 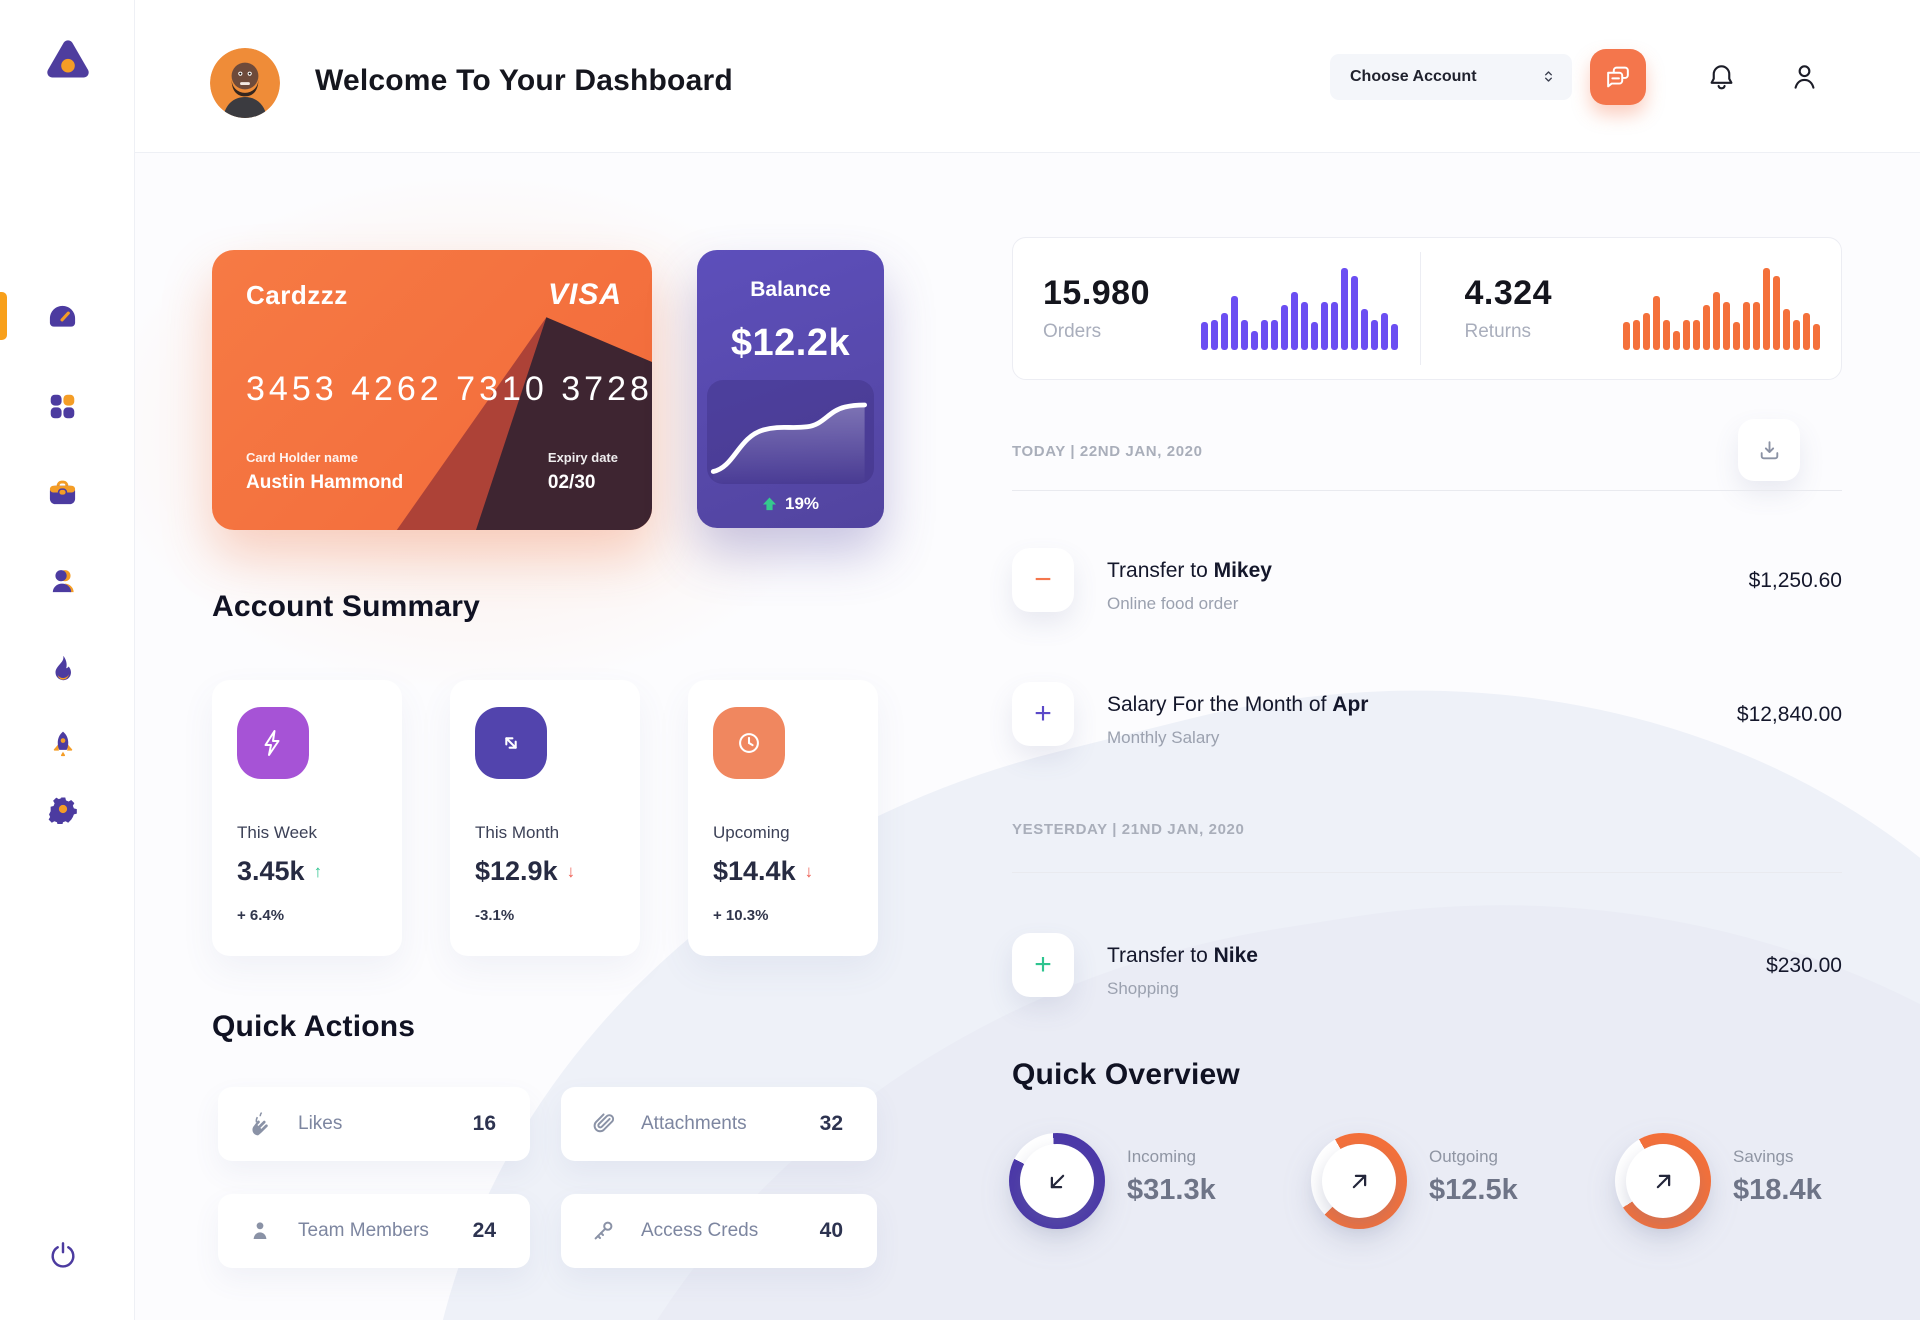 What do you see at coordinates (1718, 1181) in the screenshot?
I see `overview-savings: Savings $18.4k` at bounding box center [1718, 1181].